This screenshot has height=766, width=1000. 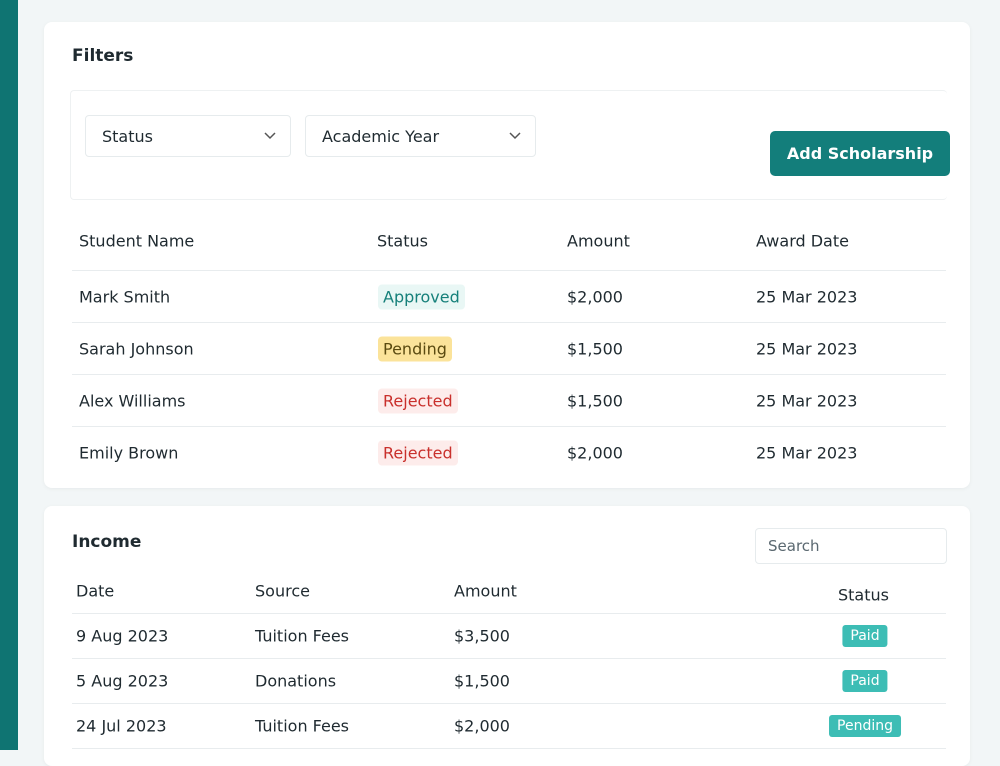 What do you see at coordinates (107, 542) in the screenshot?
I see `income-title: Income` at bounding box center [107, 542].